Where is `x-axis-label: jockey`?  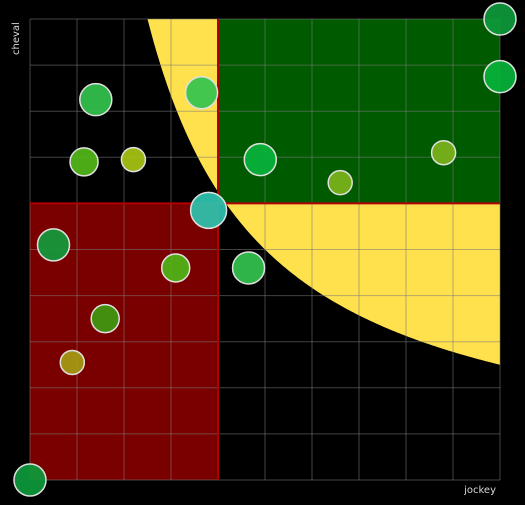 x-axis-label: jockey is located at coordinates (479, 490).